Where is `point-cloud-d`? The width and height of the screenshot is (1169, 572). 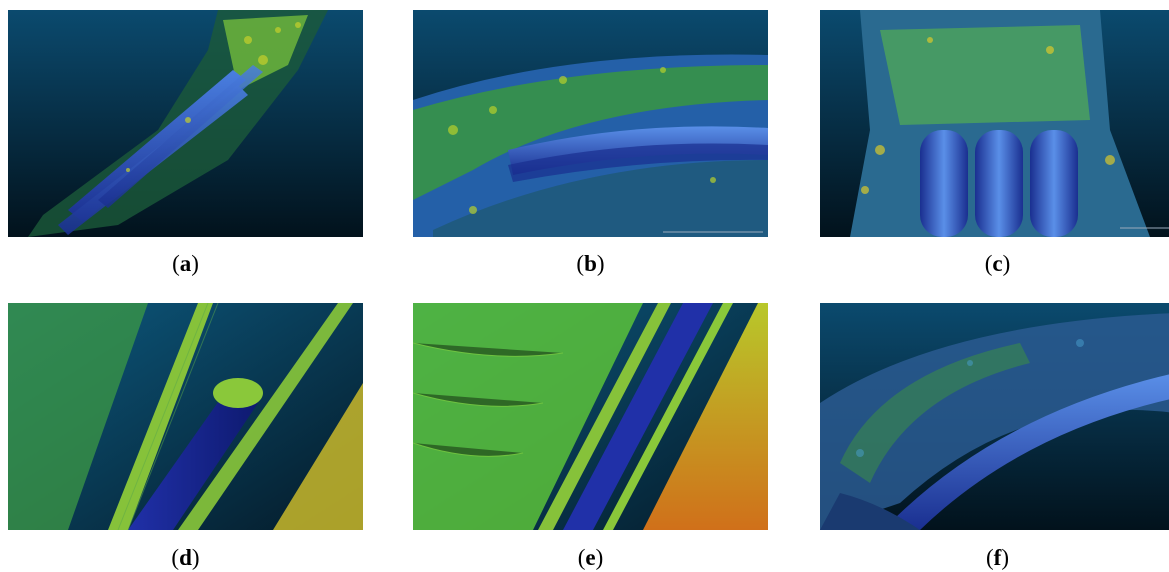 point-cloud-d is located at coordinates (185, 416).